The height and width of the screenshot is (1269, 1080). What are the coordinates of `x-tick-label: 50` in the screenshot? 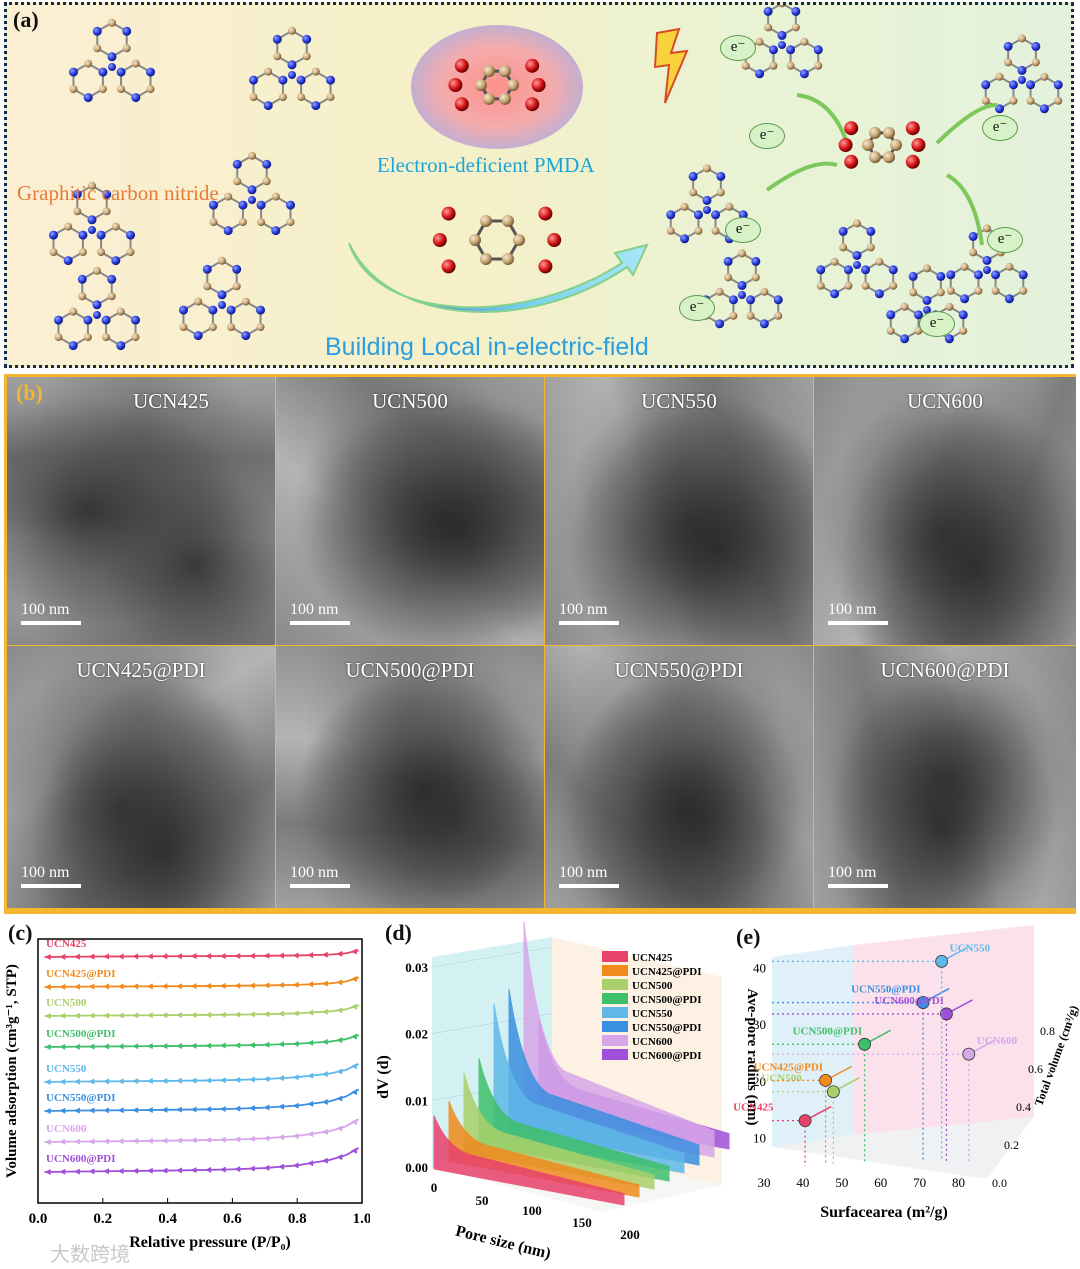 It's located at (482, 1200).